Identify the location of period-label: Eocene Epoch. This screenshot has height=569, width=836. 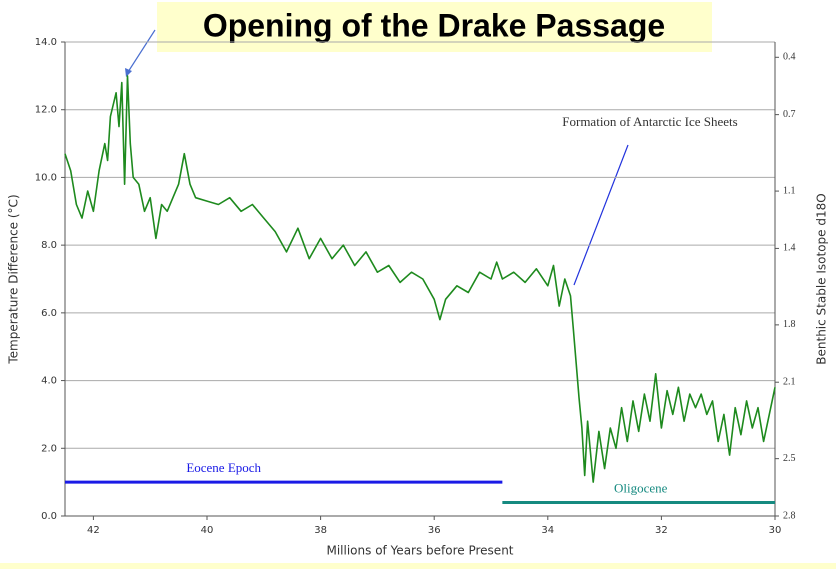
(223, 467).